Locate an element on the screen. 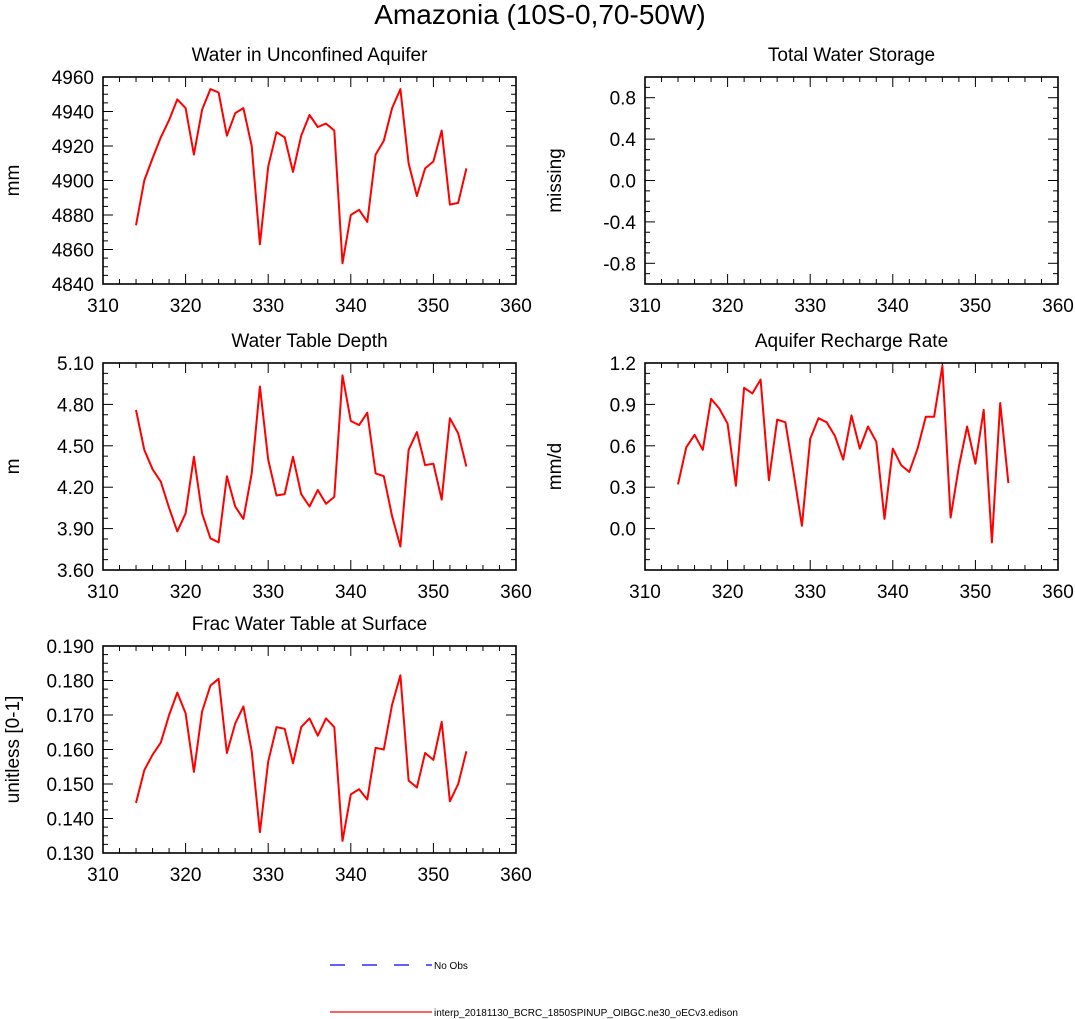 This screenshot has width=1075, height=1019. y-tick-label: 3.90 is located at coordinates (75, 530).